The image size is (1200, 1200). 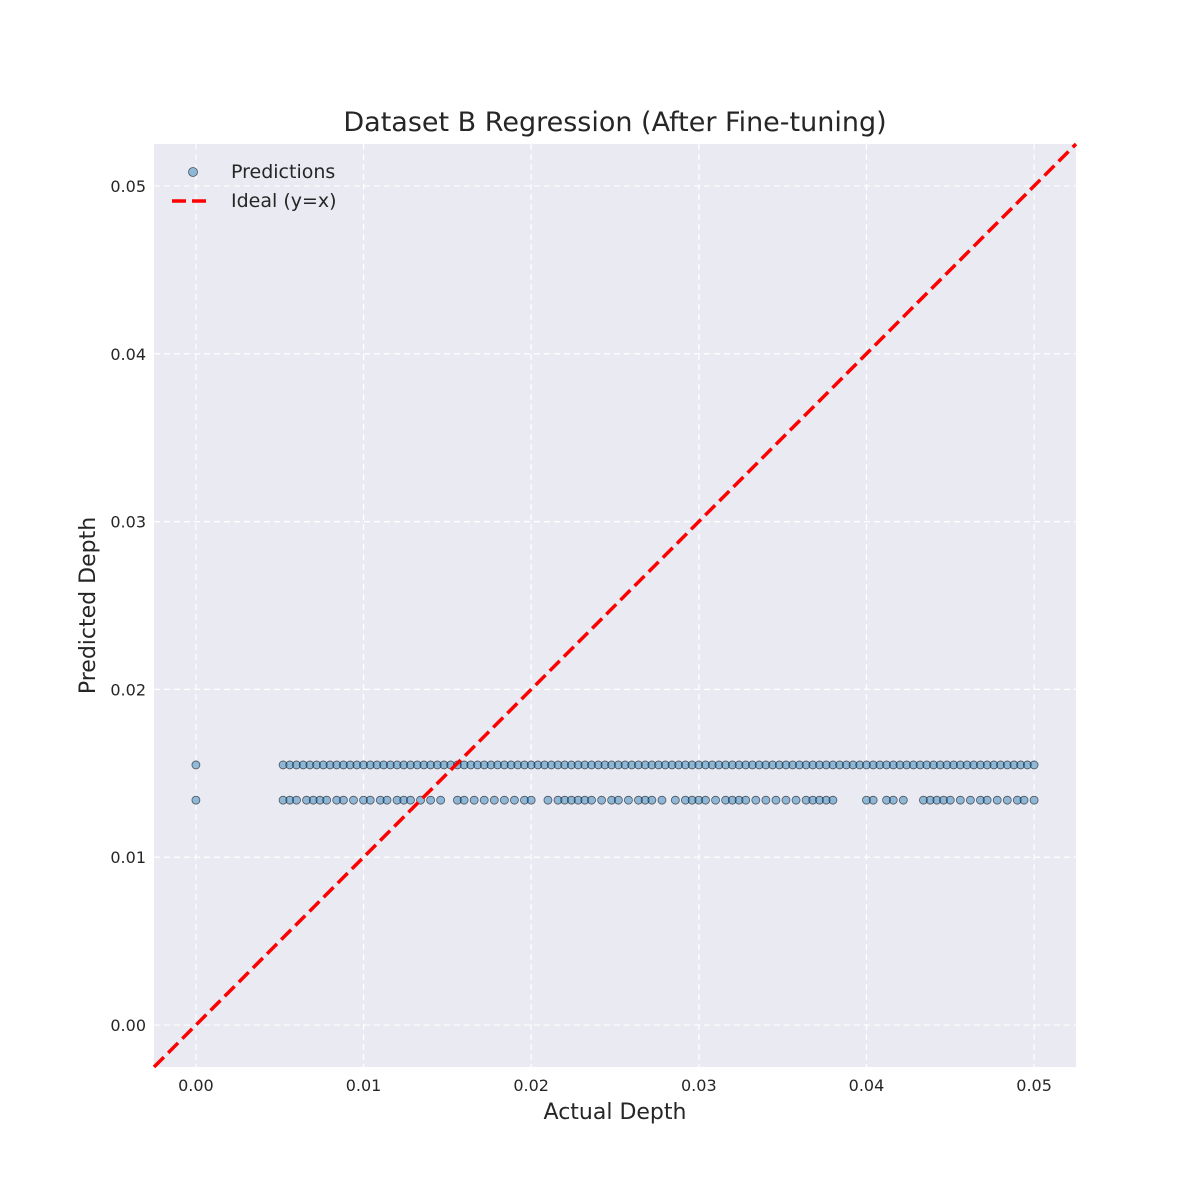 What do you see at coordinates (615, 1085) in the screenshot?
I see `x-tick-labels: 0.00 0.01 0.02 0.03 0.04 0.05` at bounding box center [615, 1085].